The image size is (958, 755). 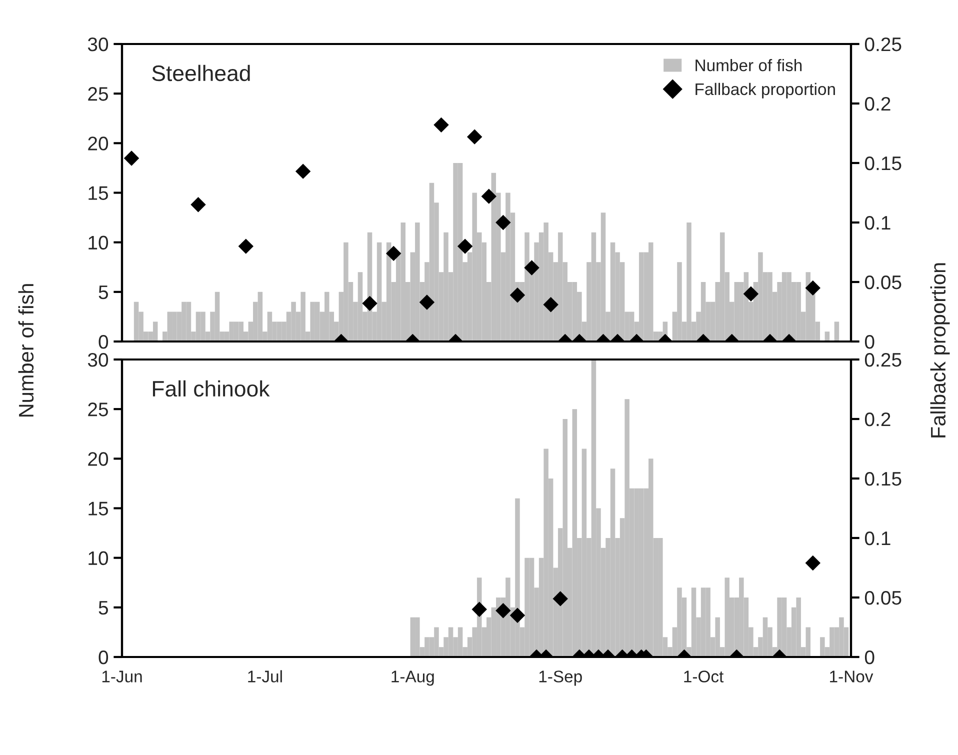 What do you see at coordinates (560, 678) in the screenshot?
I see `x-tick-label: 1-Sep` at bounding box center [560, 678].